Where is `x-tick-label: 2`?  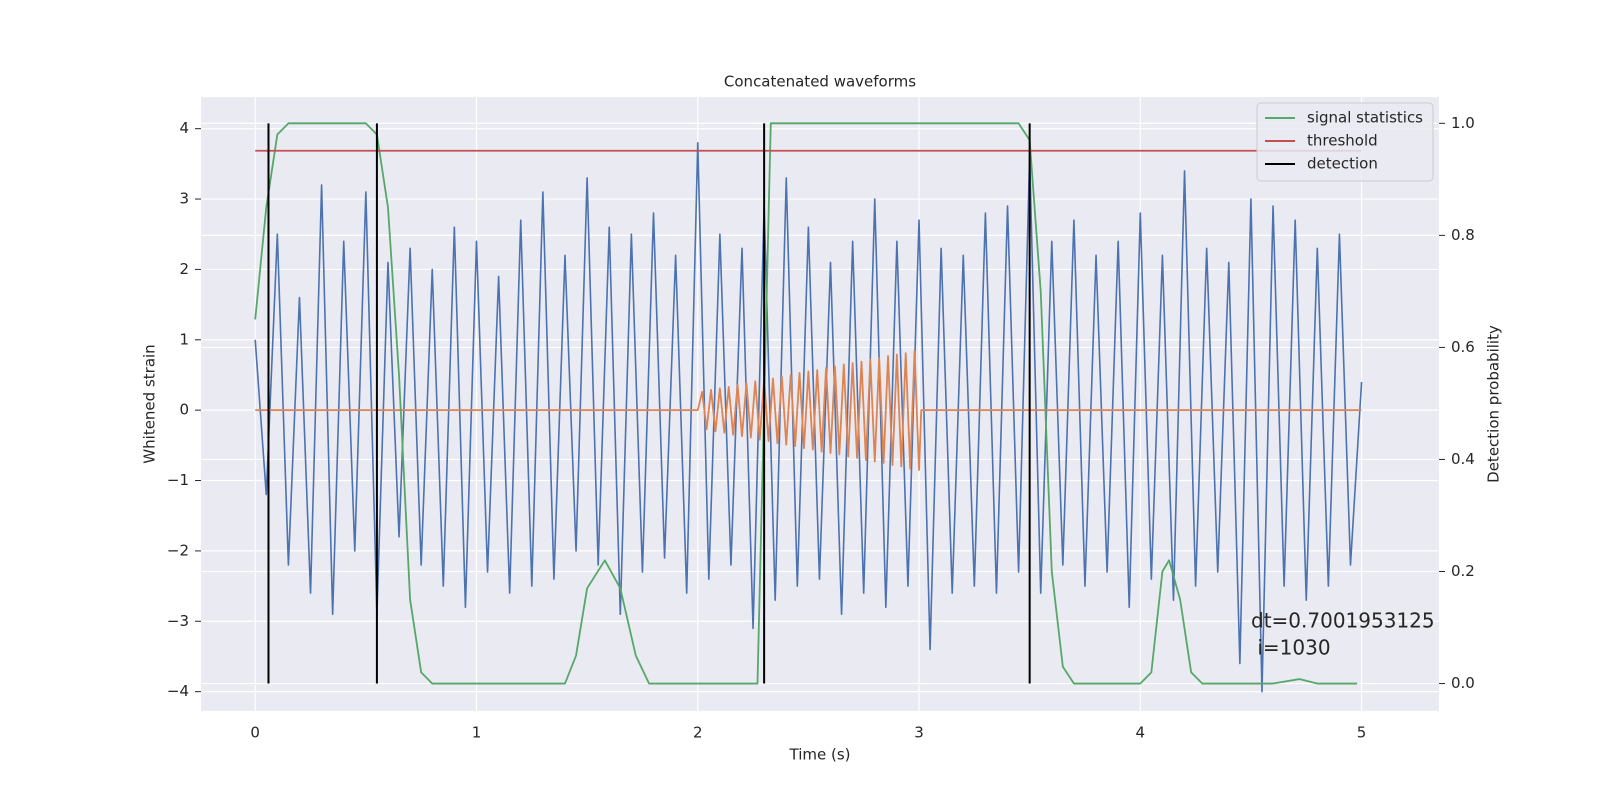 x-tick-label: 2 is located at coordinates (698, 733).